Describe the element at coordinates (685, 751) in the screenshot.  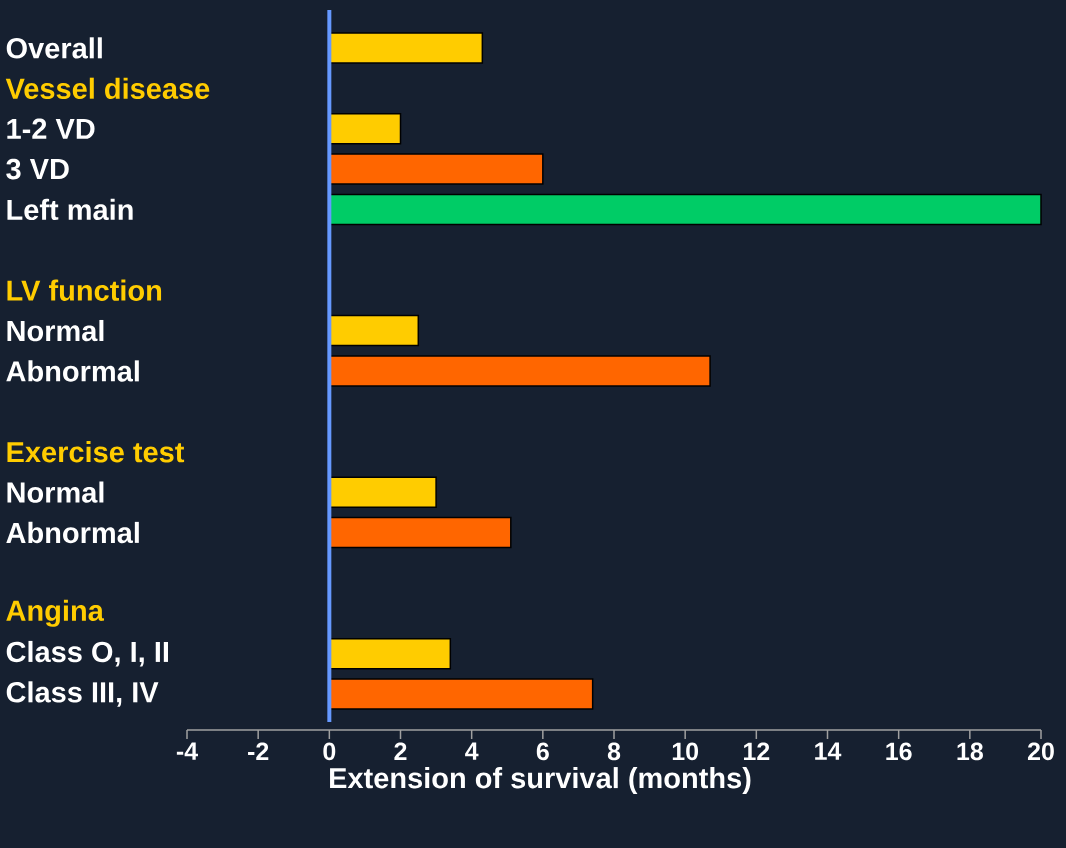
I see `x-tick-label: 10` at that location.